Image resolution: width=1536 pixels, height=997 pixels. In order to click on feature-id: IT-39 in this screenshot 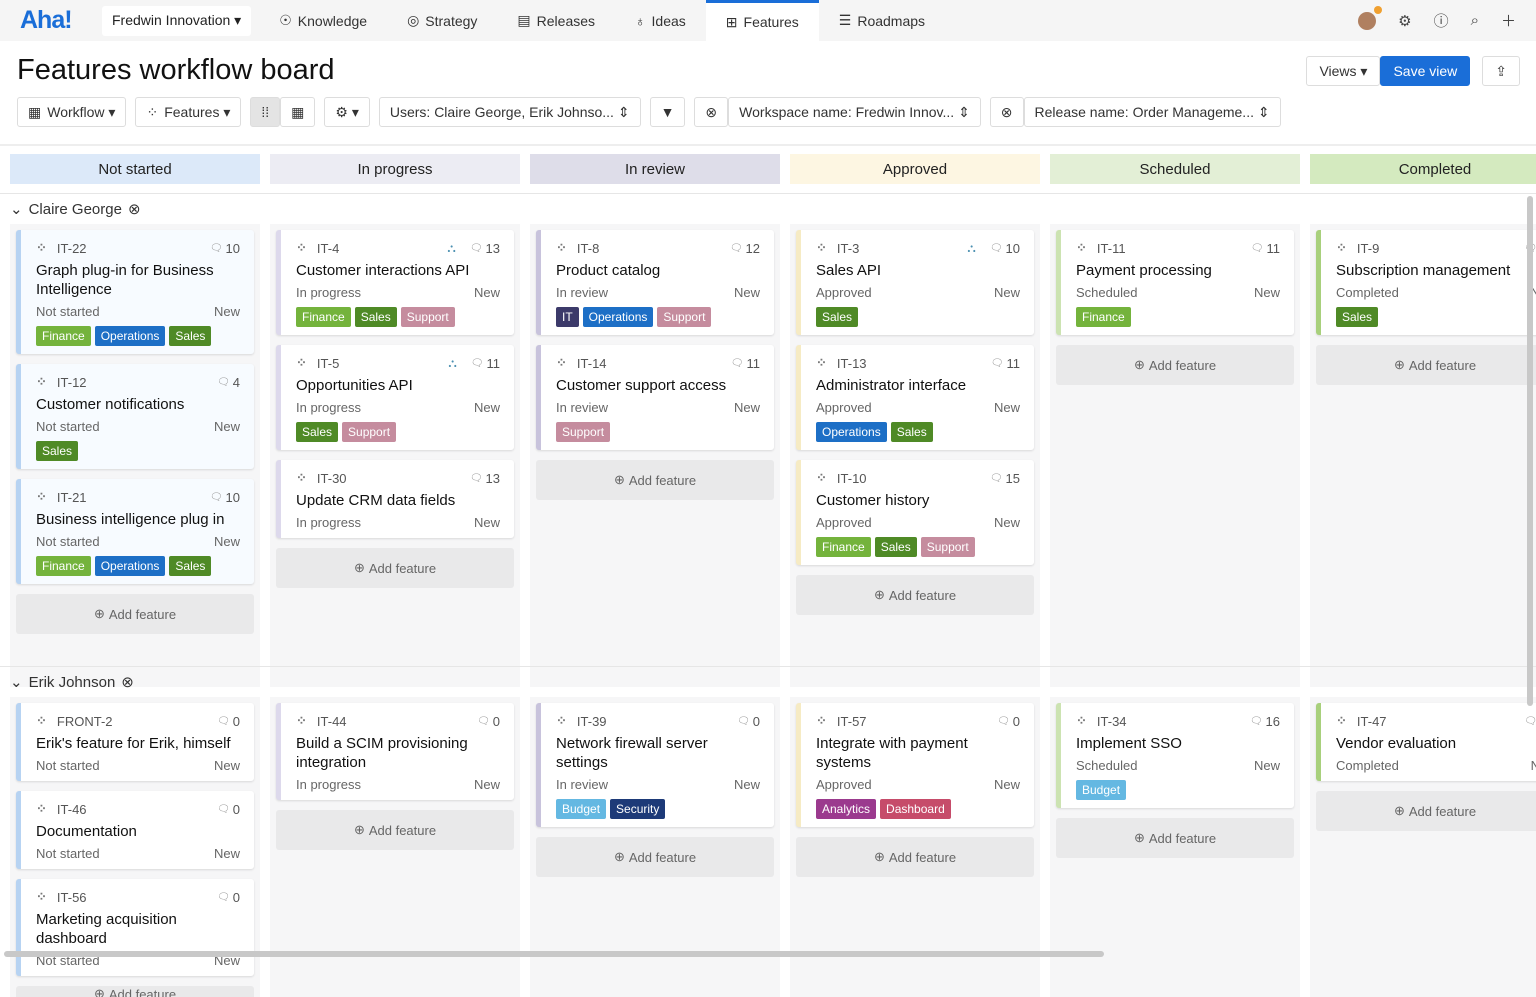, I will do `click(592, 721)`.